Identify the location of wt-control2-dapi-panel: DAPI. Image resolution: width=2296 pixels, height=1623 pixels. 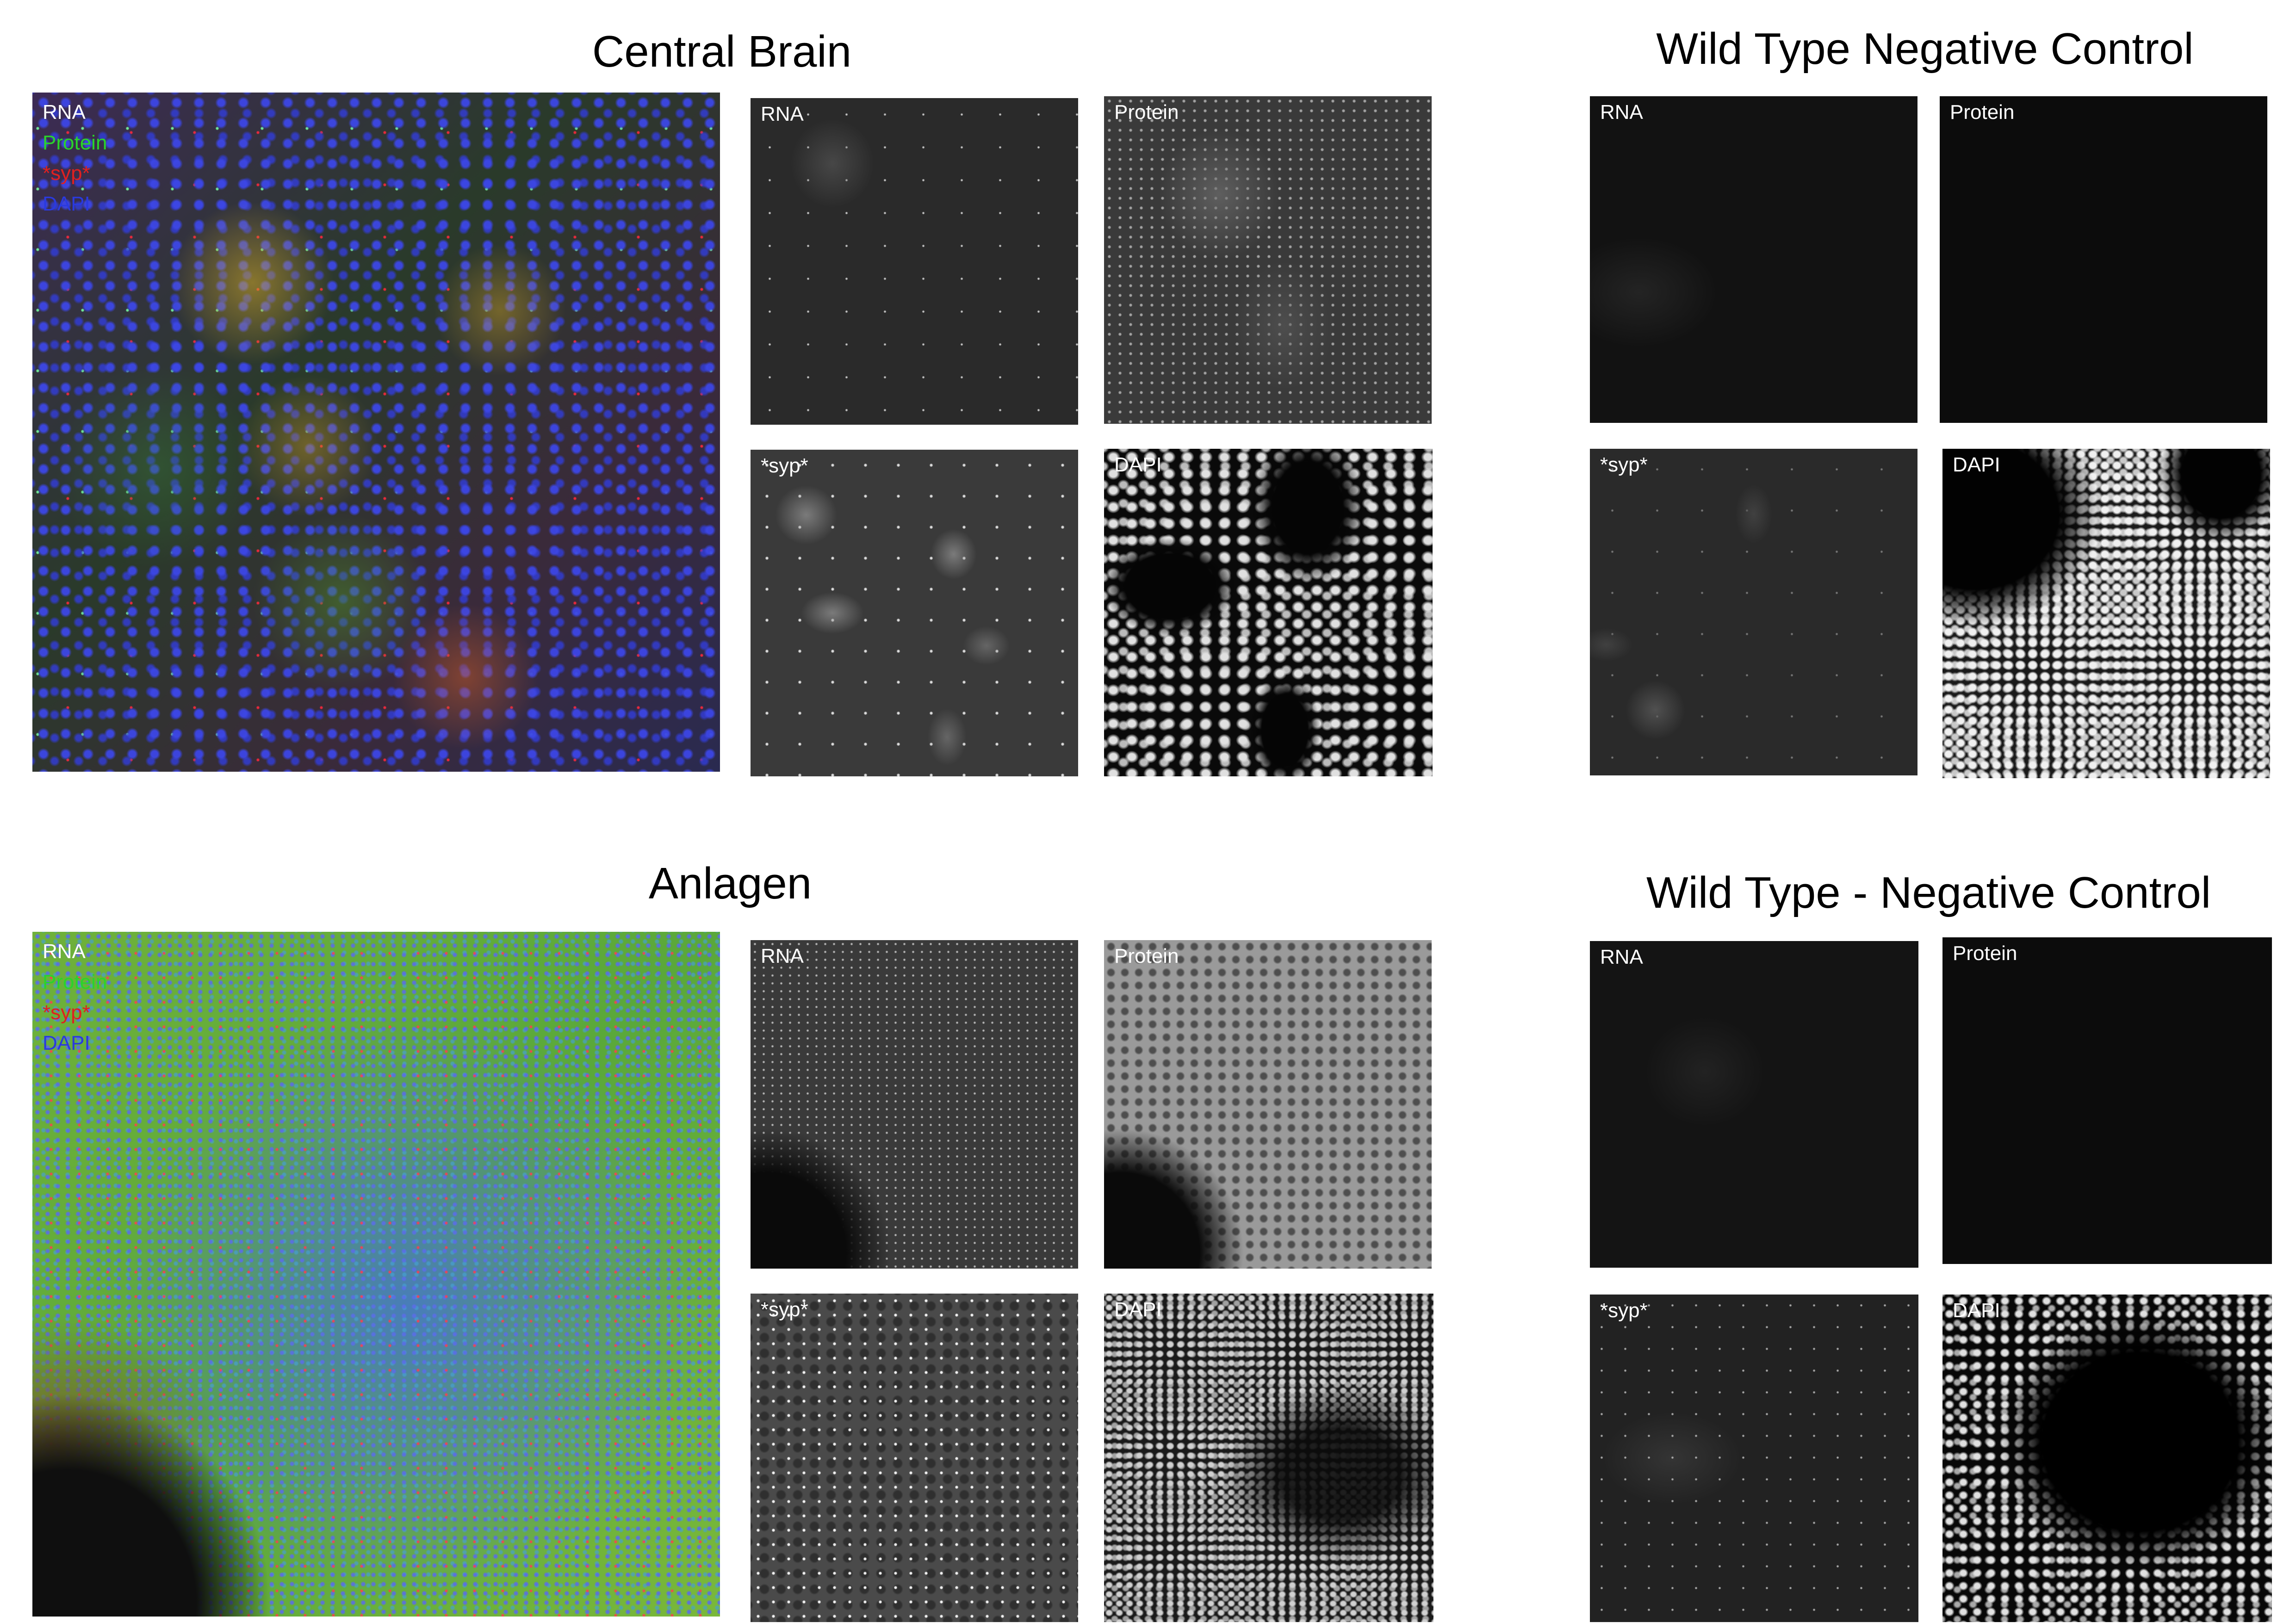
(2107, 1458).